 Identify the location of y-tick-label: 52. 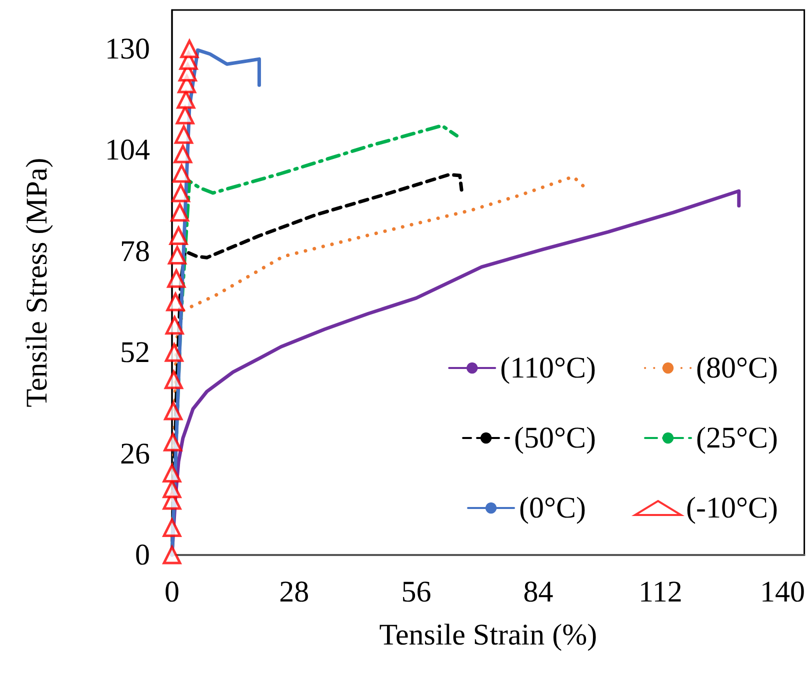
(135, 353).